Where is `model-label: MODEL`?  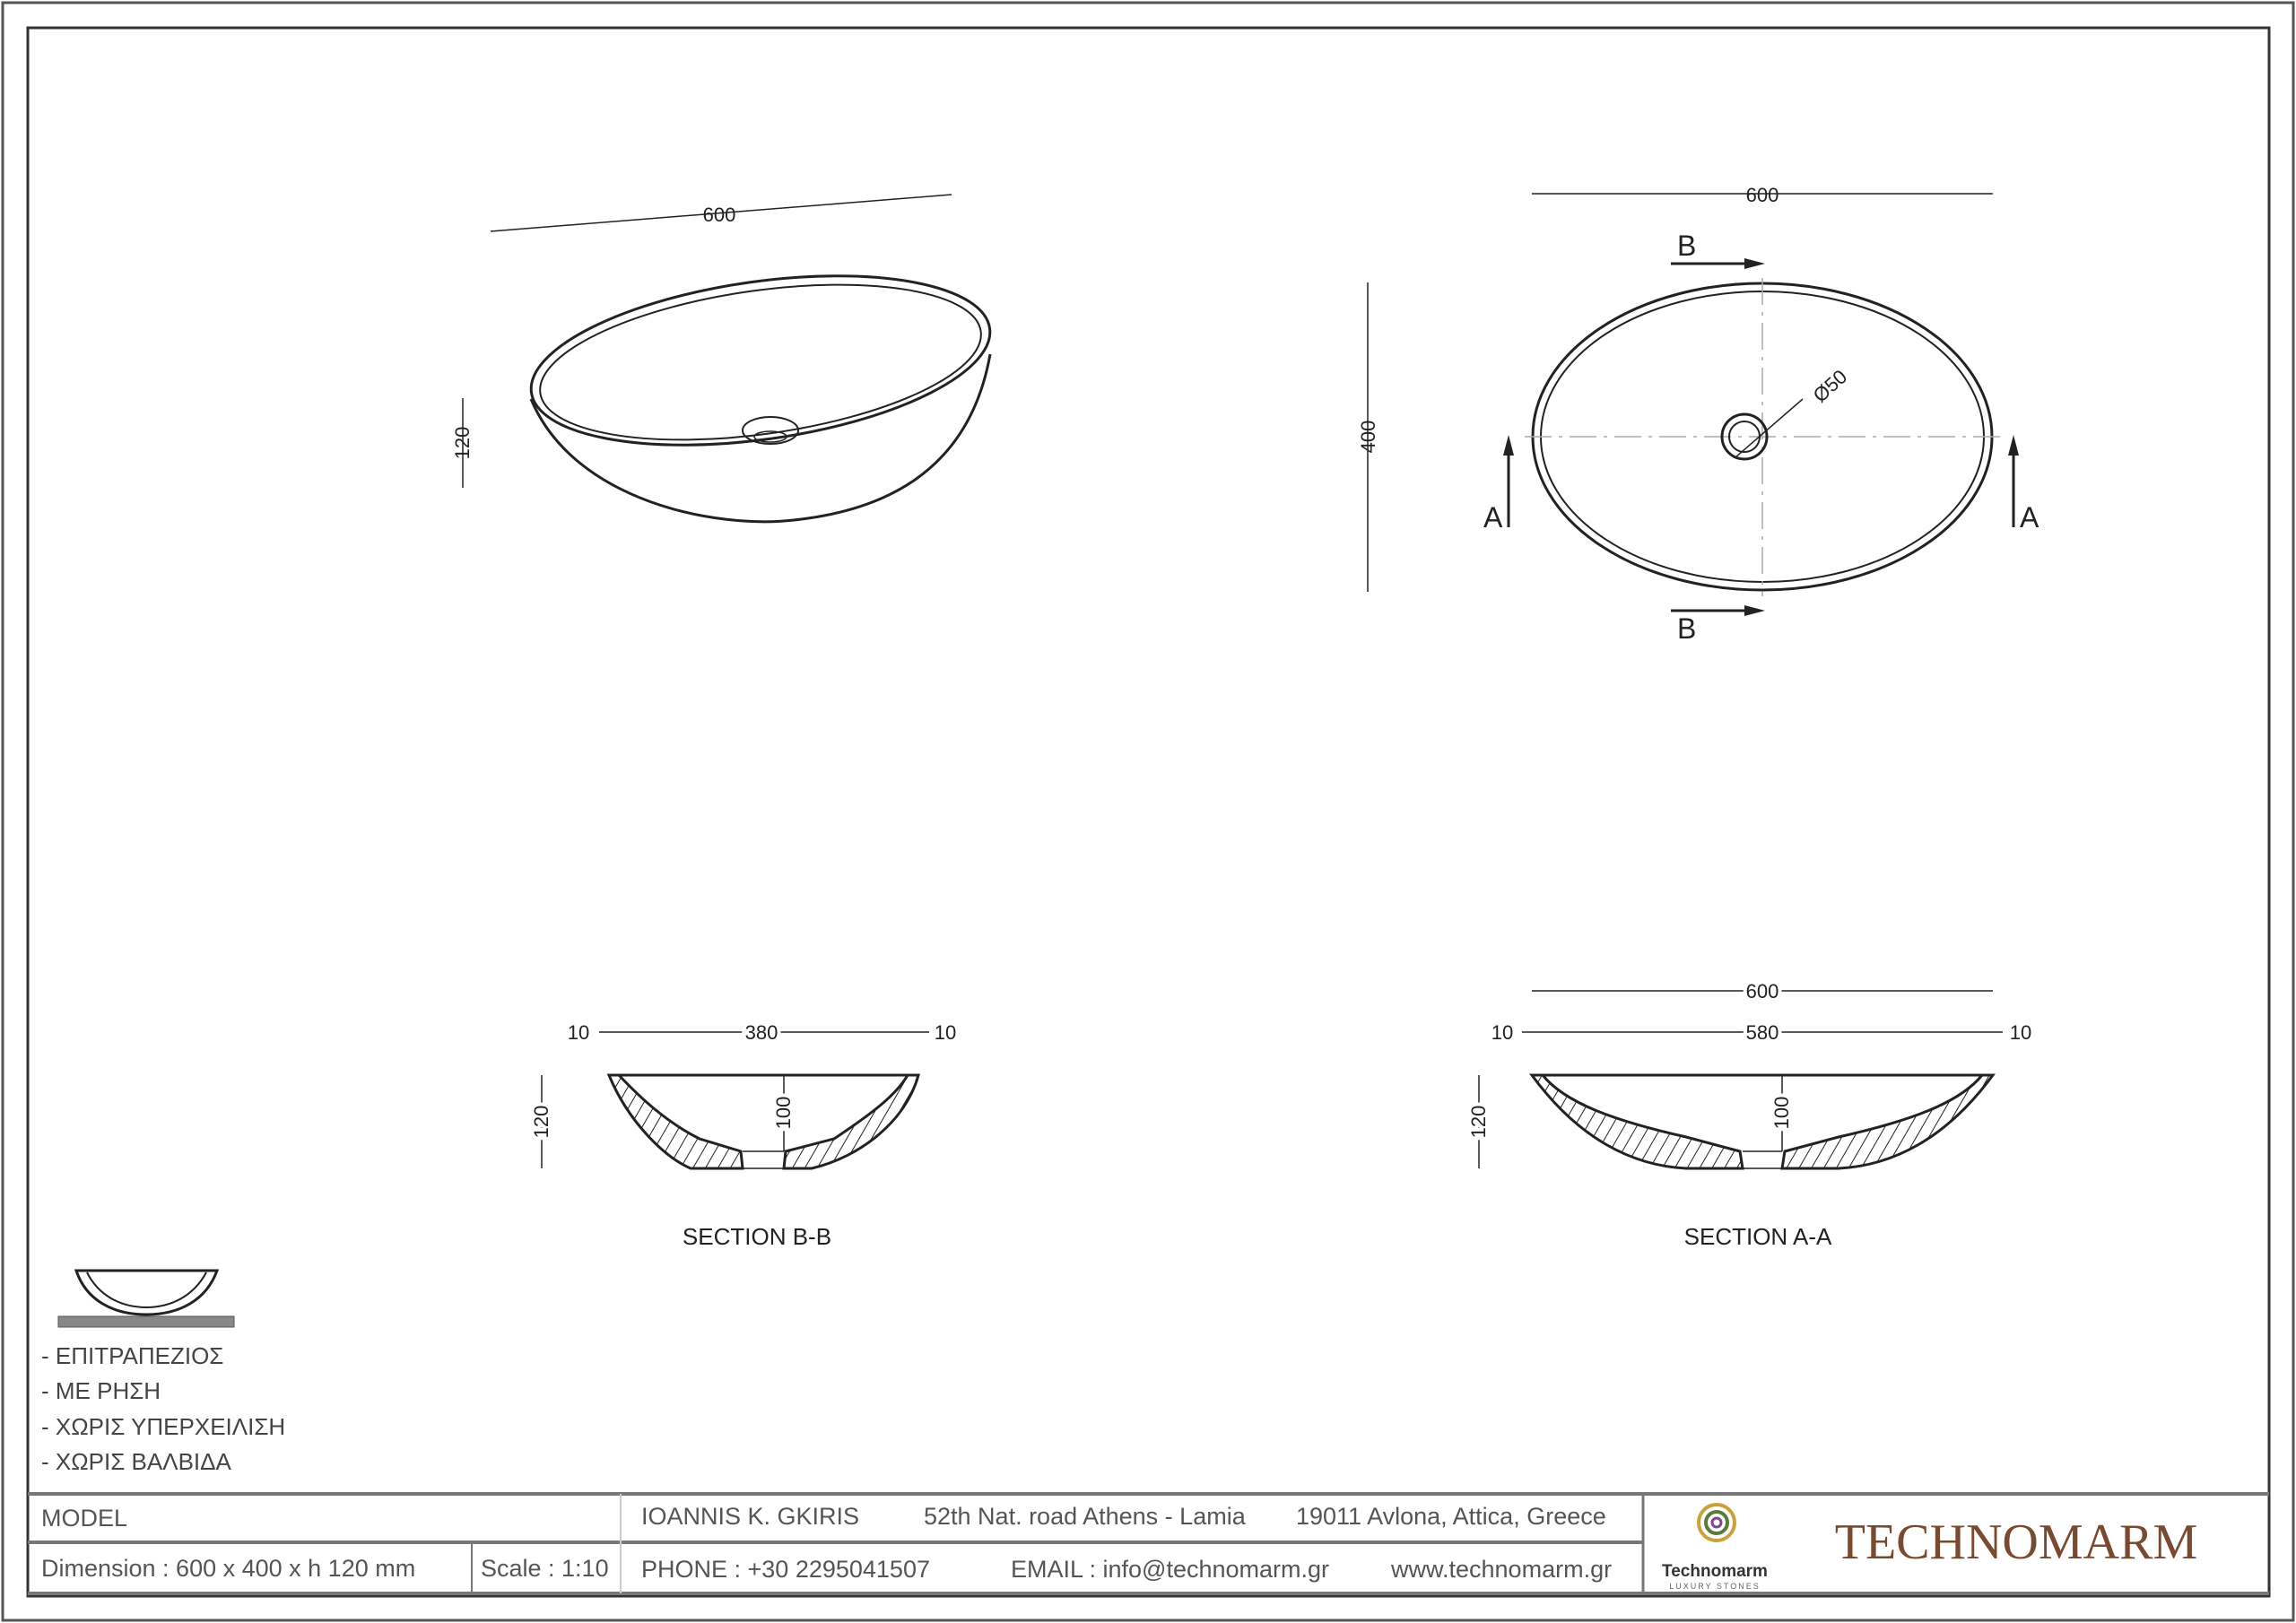
model-label: MODEL is located at coordinates (84, 1518).